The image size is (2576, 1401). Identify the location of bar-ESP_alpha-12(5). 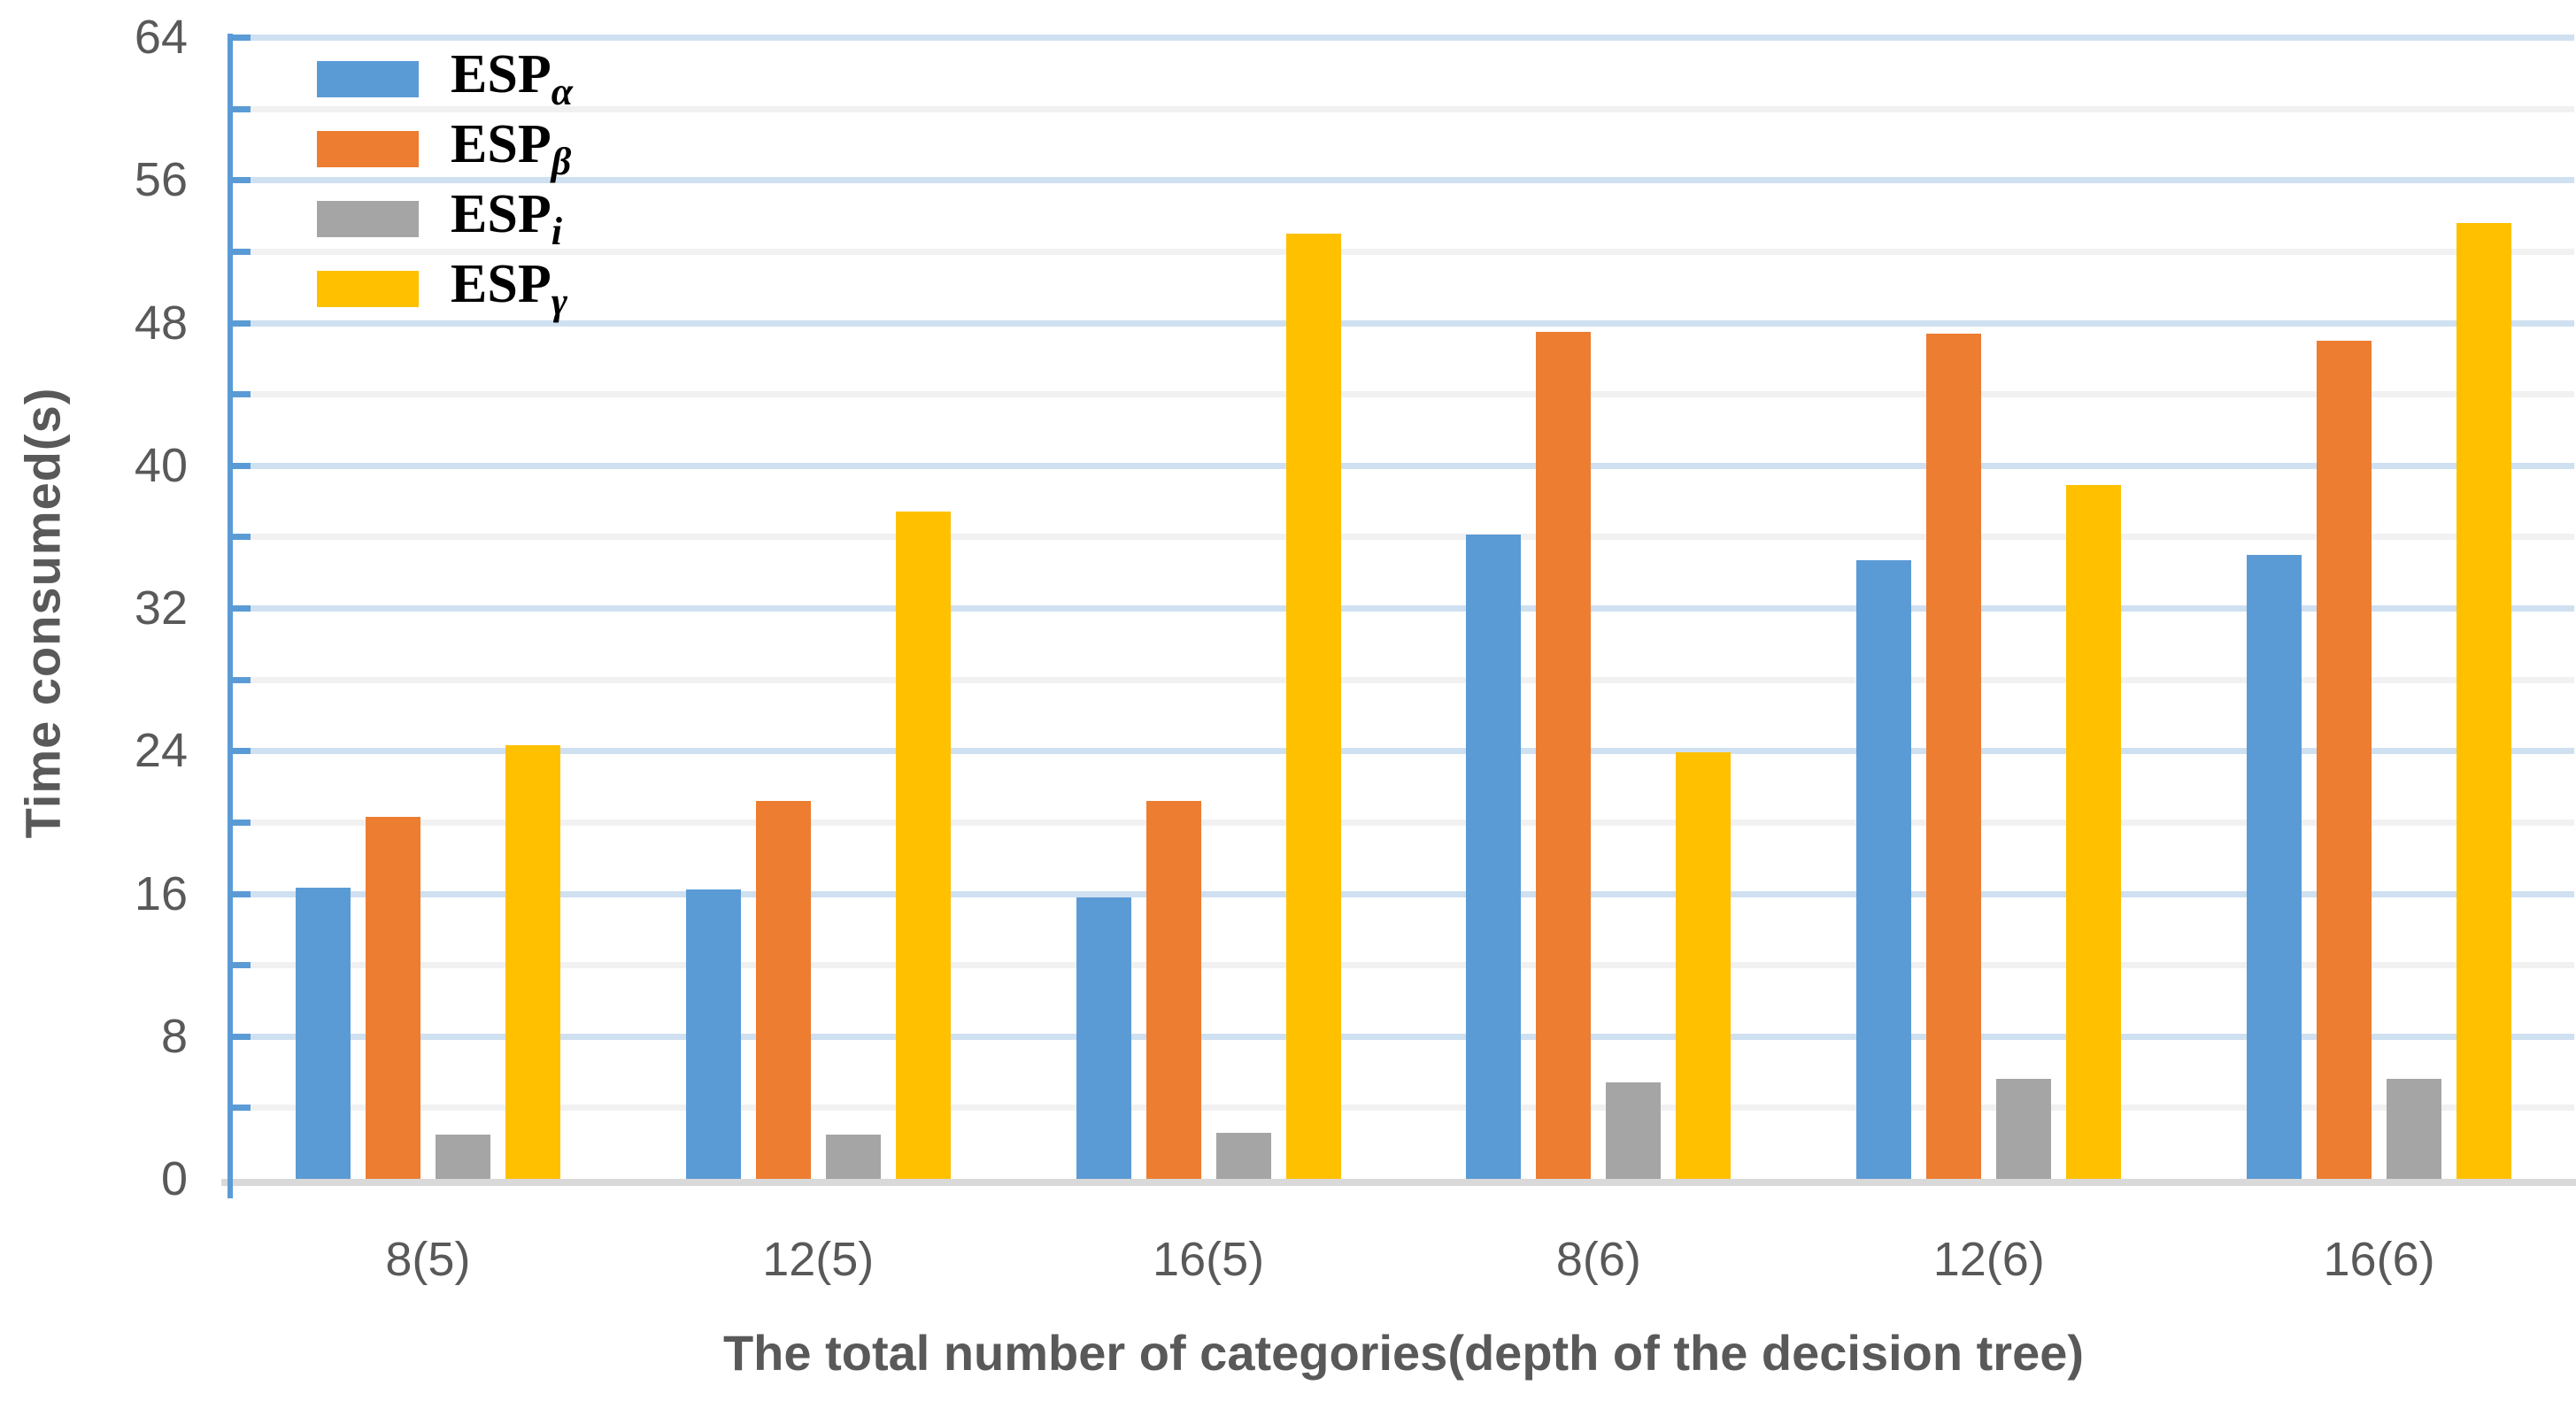
(713, 1034).